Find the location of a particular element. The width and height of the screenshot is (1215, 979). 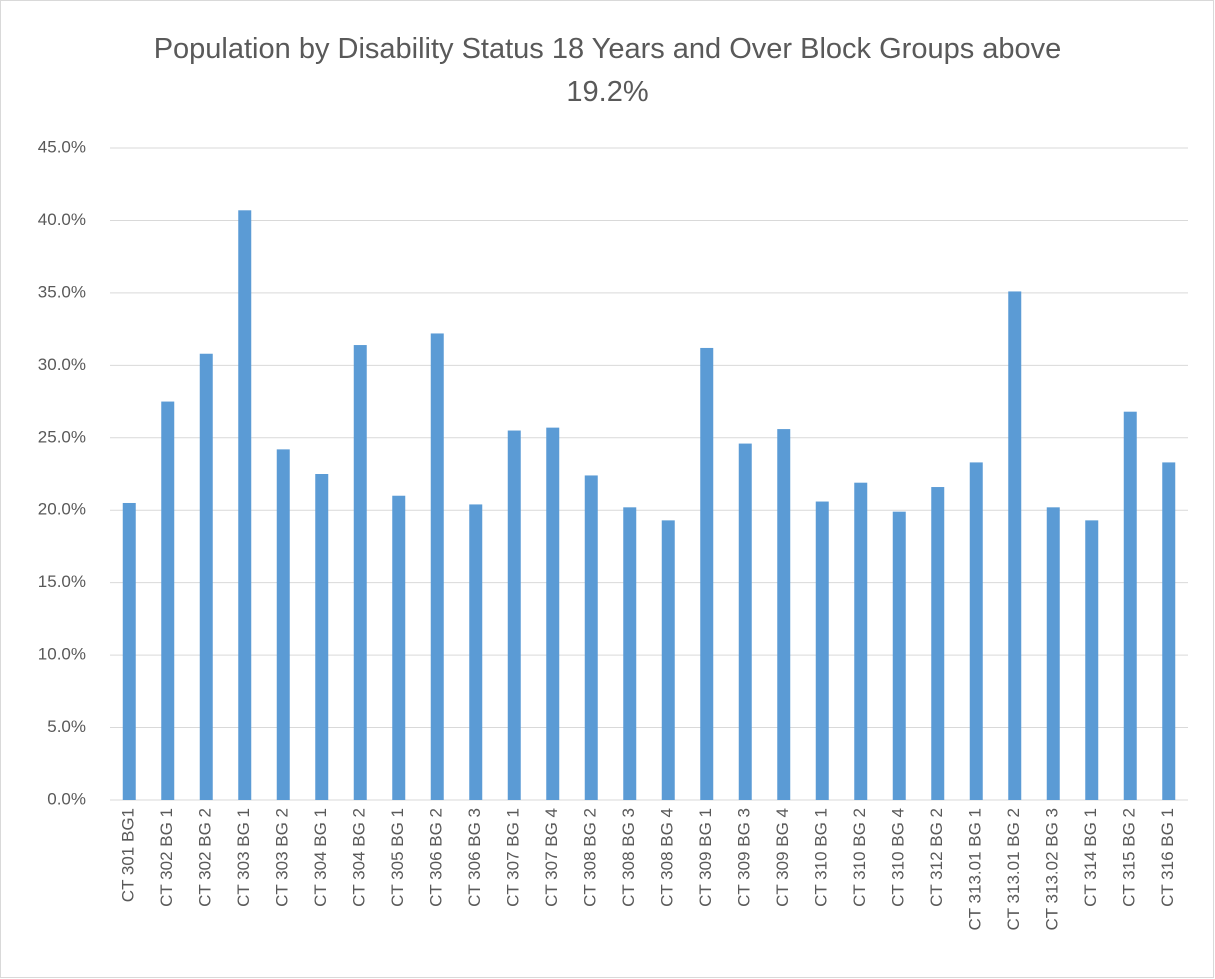

x-tick-label: CT 313.01 BG 1 is located at coordinates (975, 869).